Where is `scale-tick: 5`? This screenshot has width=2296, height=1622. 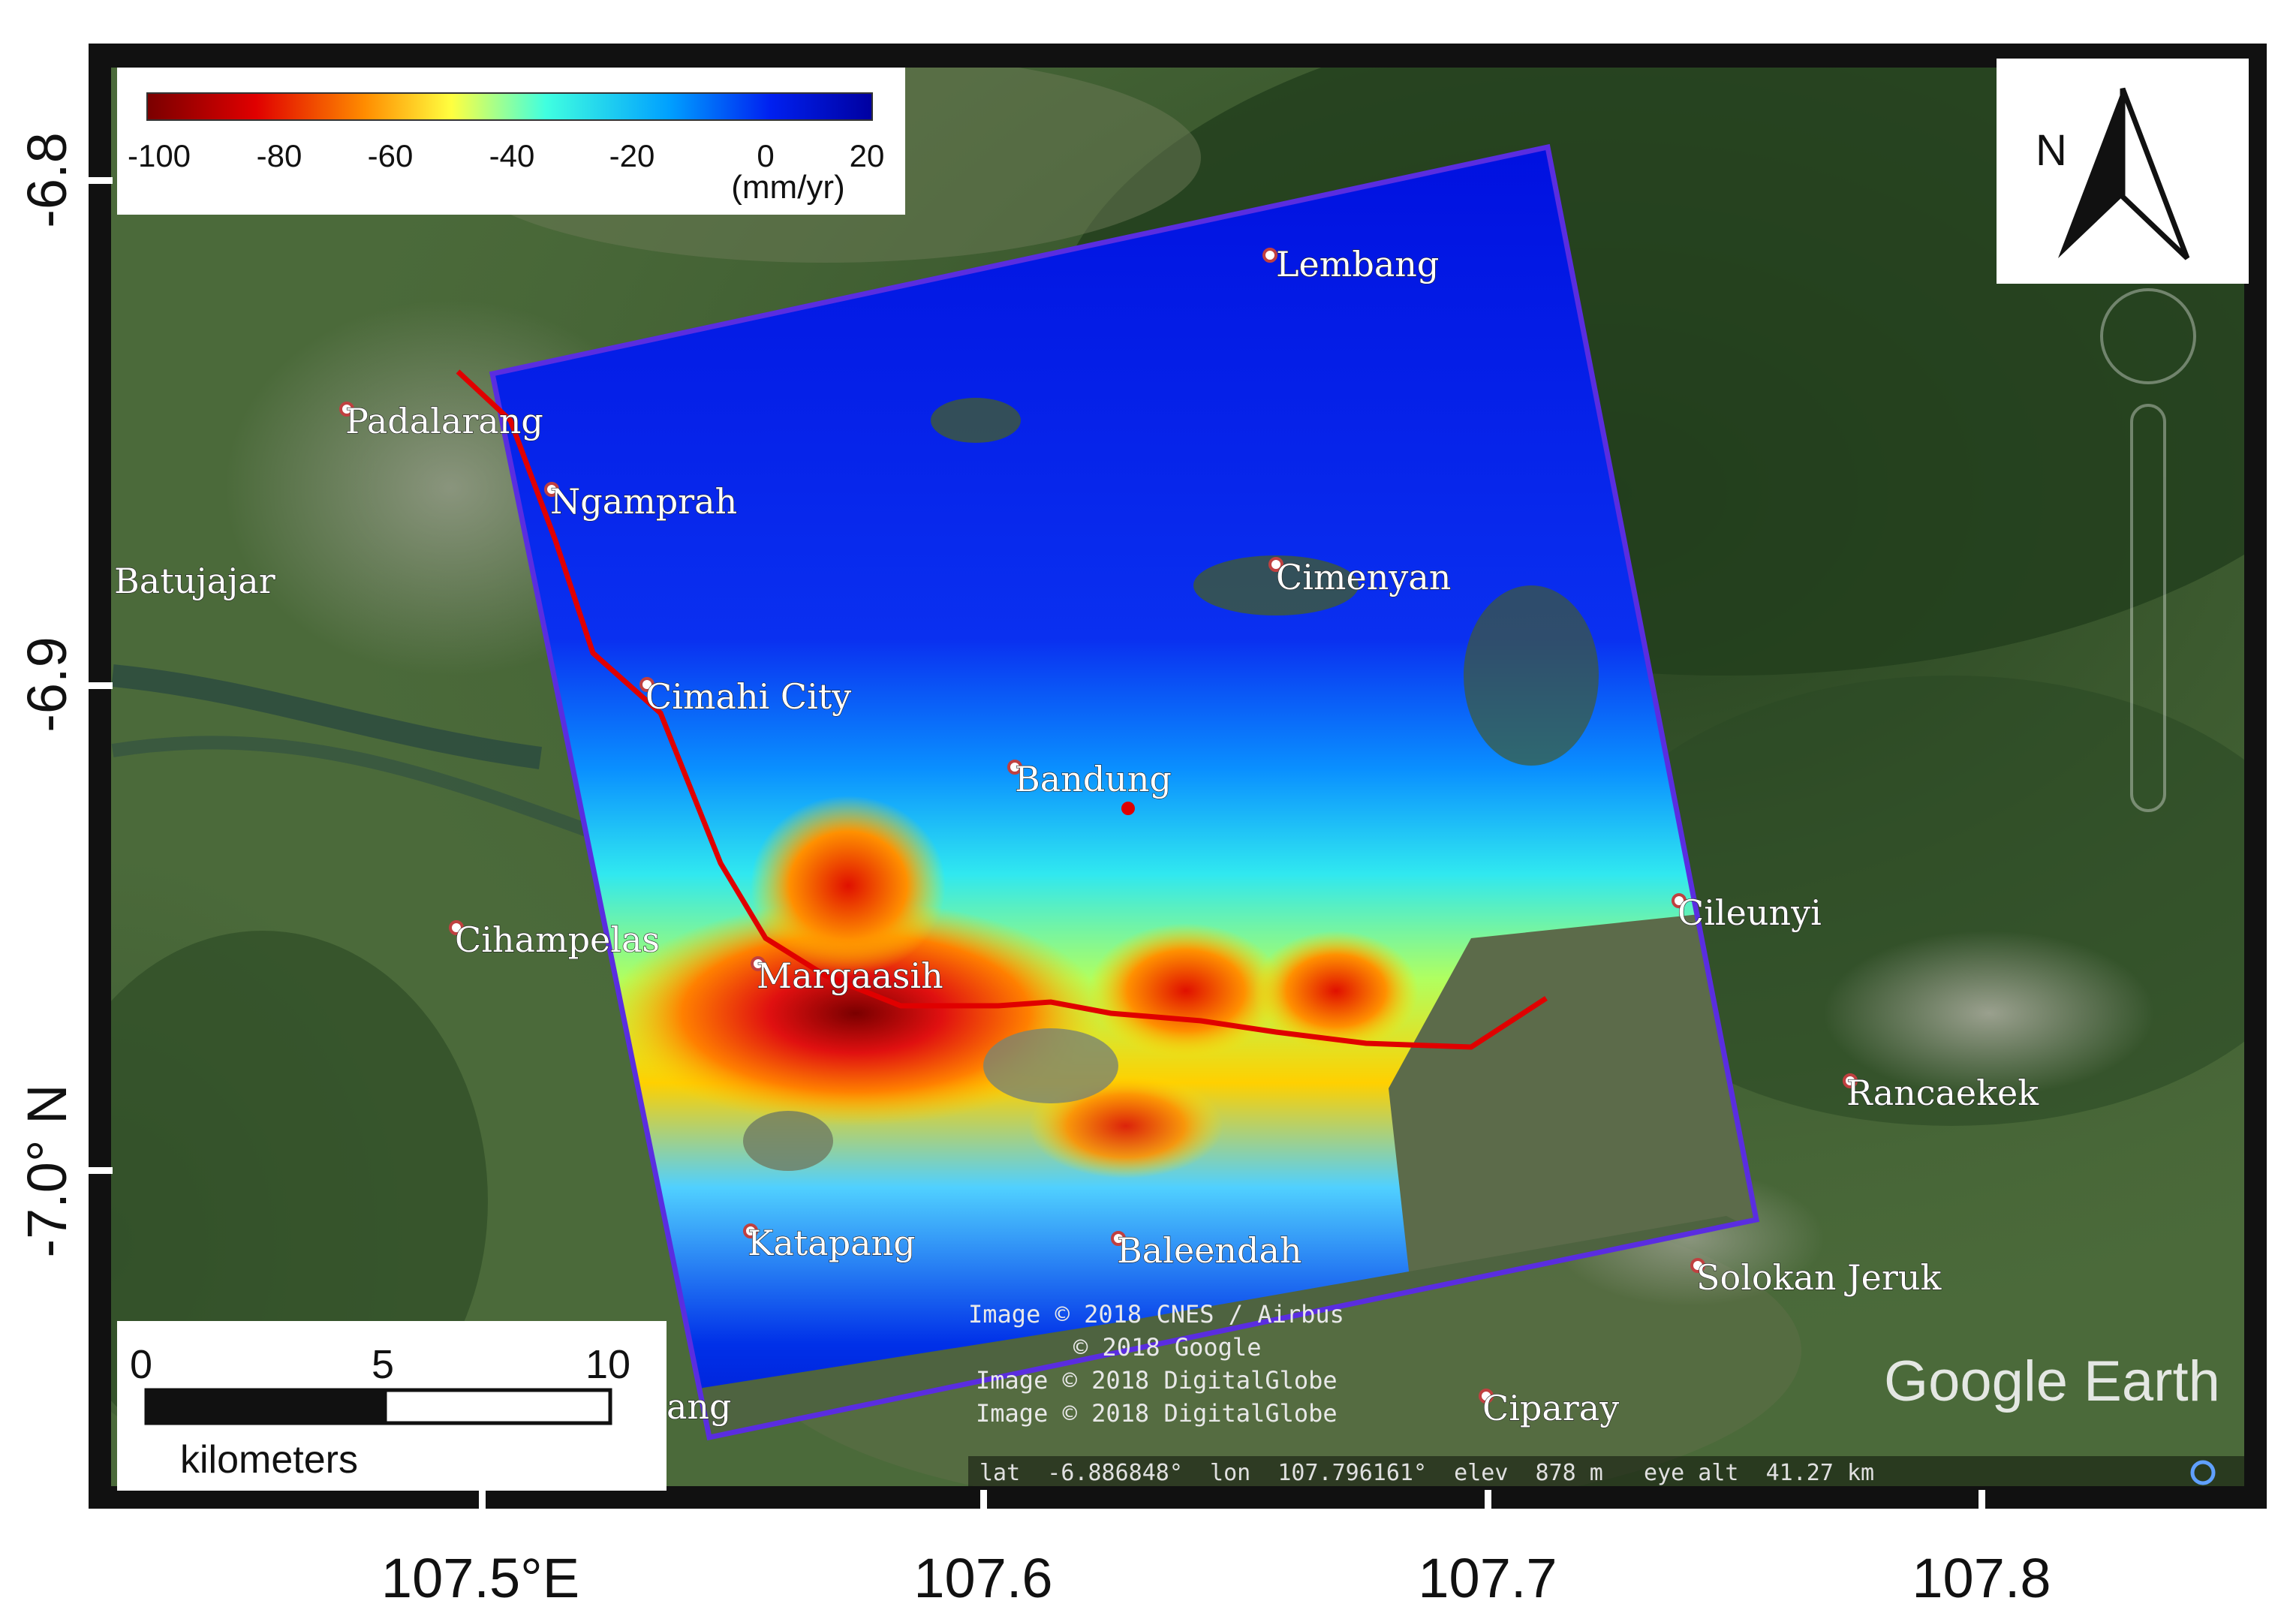
scale-tick: 5 is located at coordinates (383, 1364).